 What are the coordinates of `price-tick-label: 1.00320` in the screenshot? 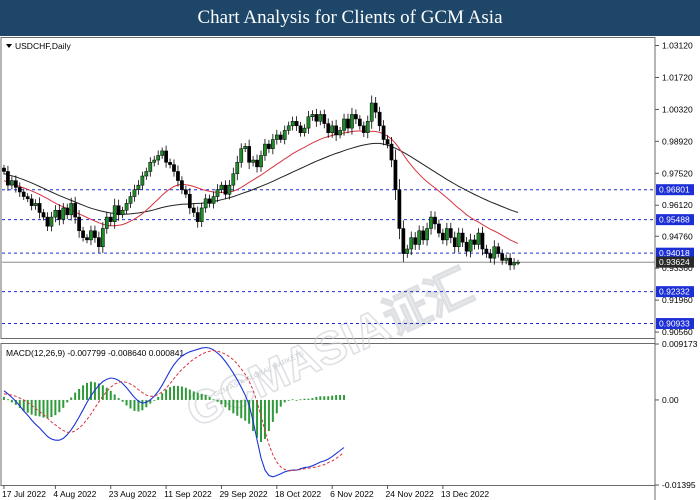 It's located at (677, 109).